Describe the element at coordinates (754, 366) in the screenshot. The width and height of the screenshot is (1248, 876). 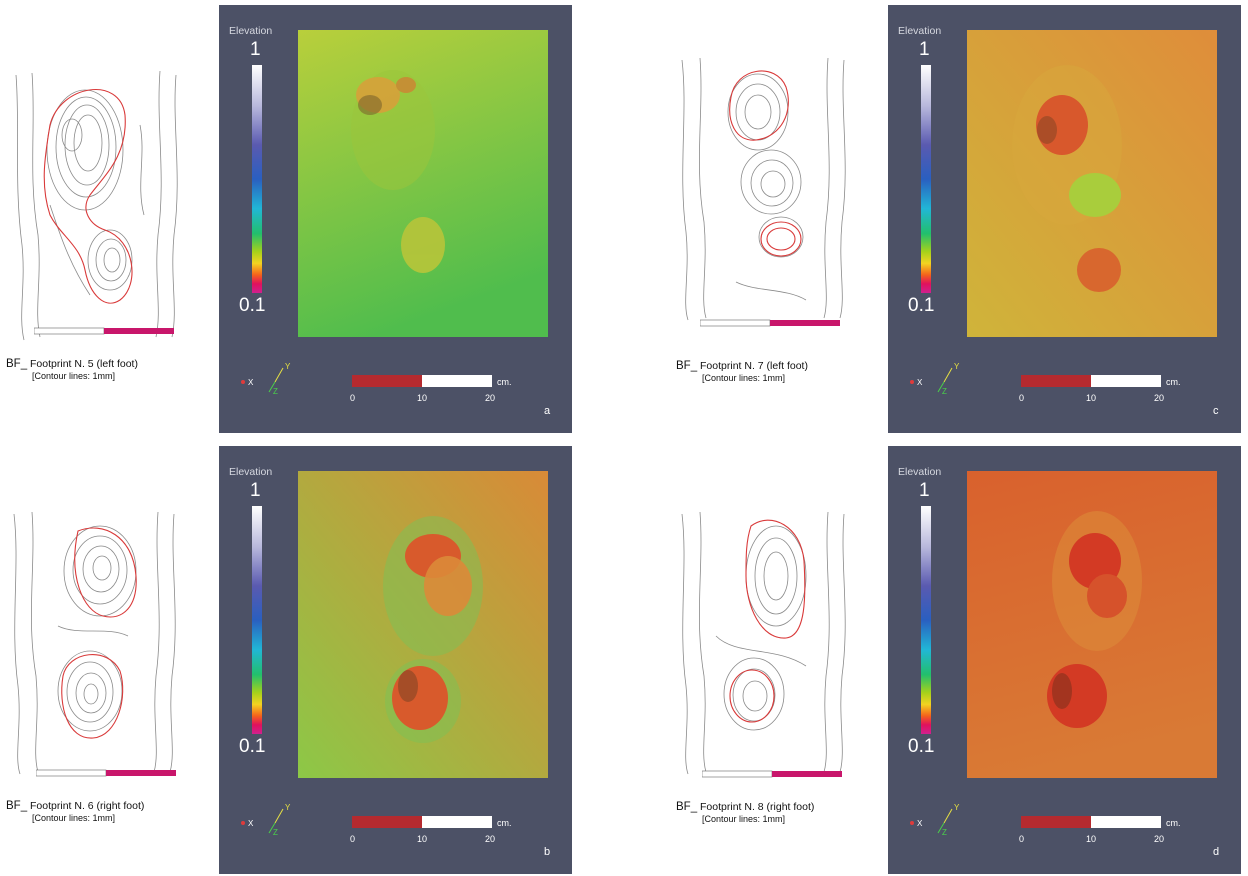
I see `caption-title-text: Footprint N. 7 (left foot)` at that location.